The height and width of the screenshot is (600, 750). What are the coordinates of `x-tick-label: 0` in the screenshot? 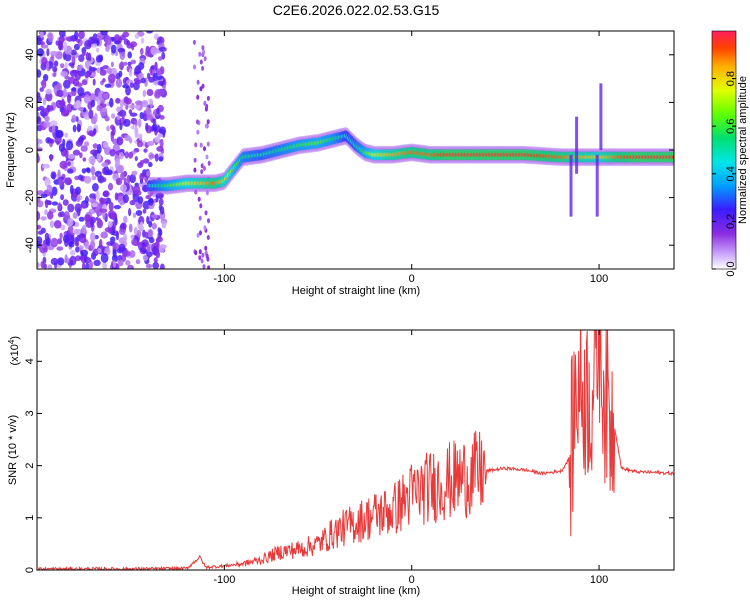 It's located at (412, 279).